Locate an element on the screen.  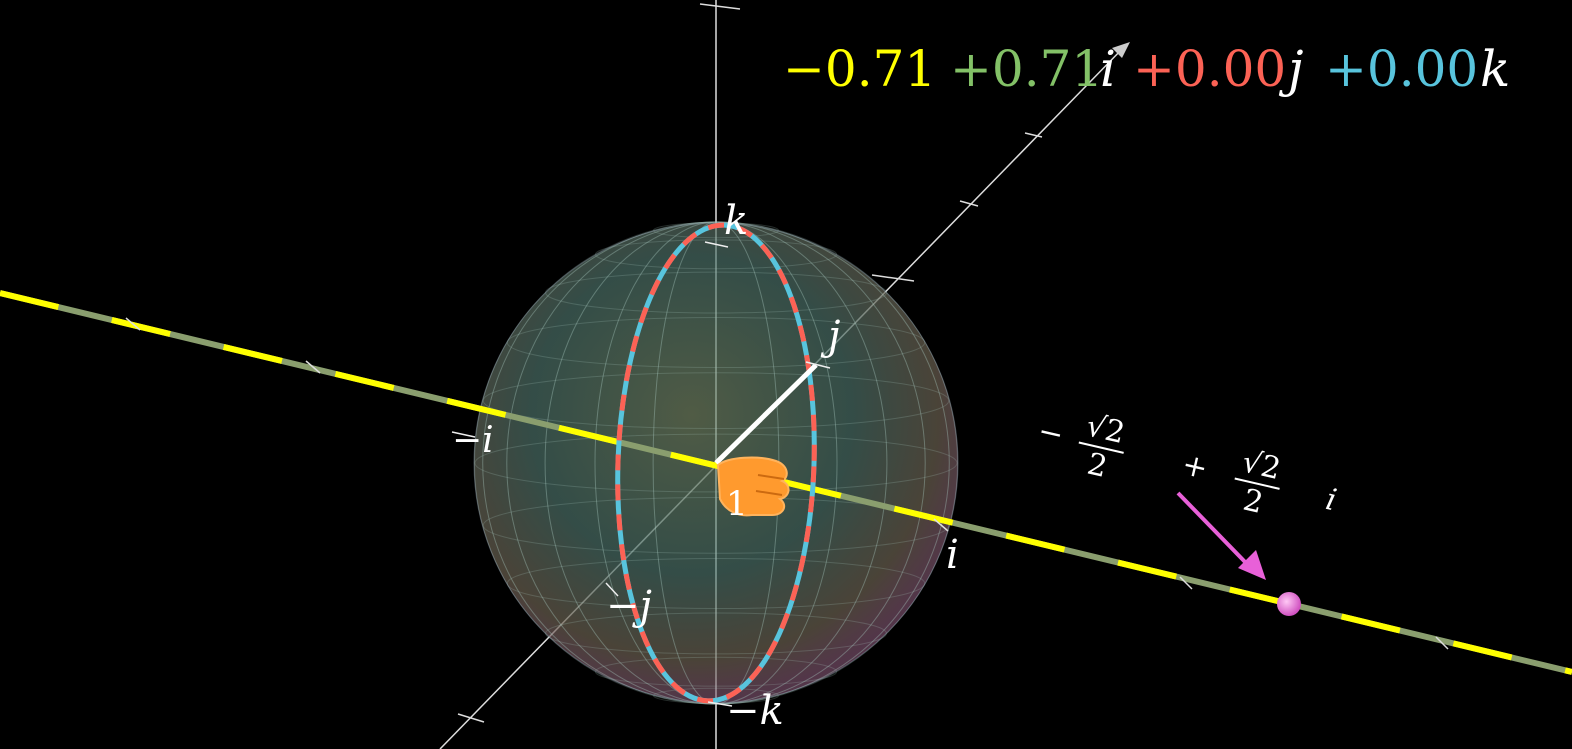
label-neg-j: −j is located at coordinates (629, 606).